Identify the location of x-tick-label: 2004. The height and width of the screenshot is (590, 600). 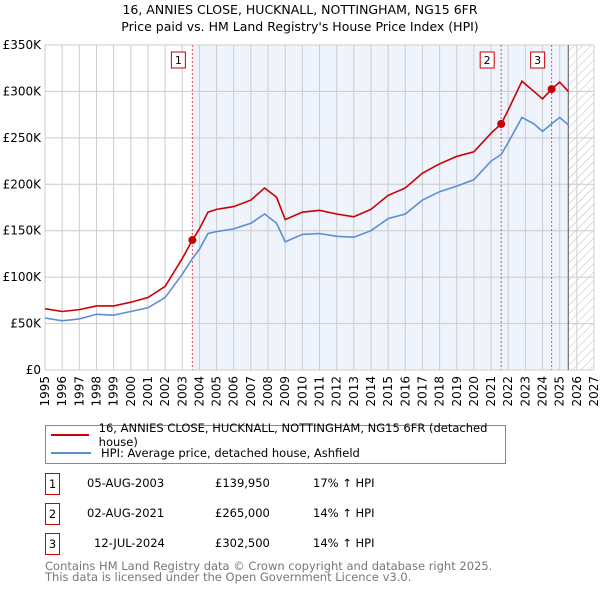
(199, 391).